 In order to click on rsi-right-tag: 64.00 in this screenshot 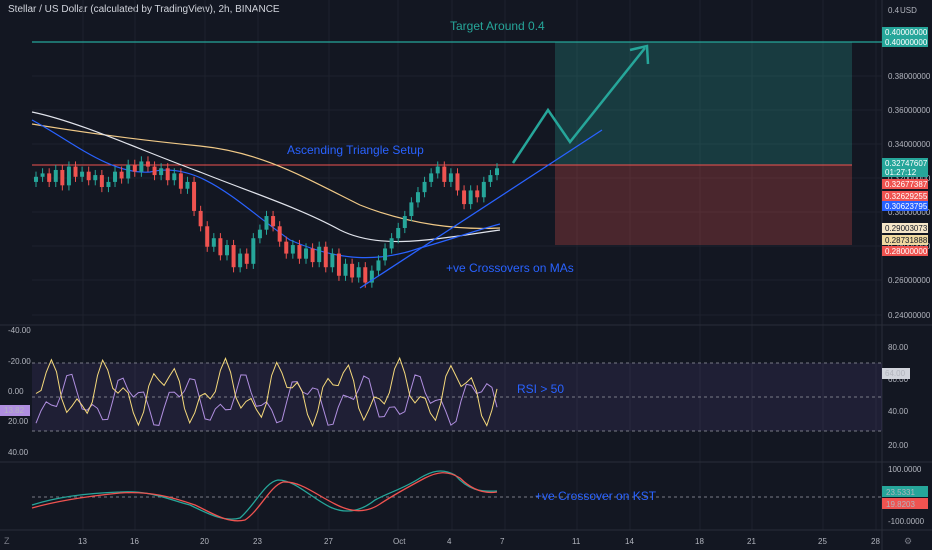, I will do `click(896, 373)`.